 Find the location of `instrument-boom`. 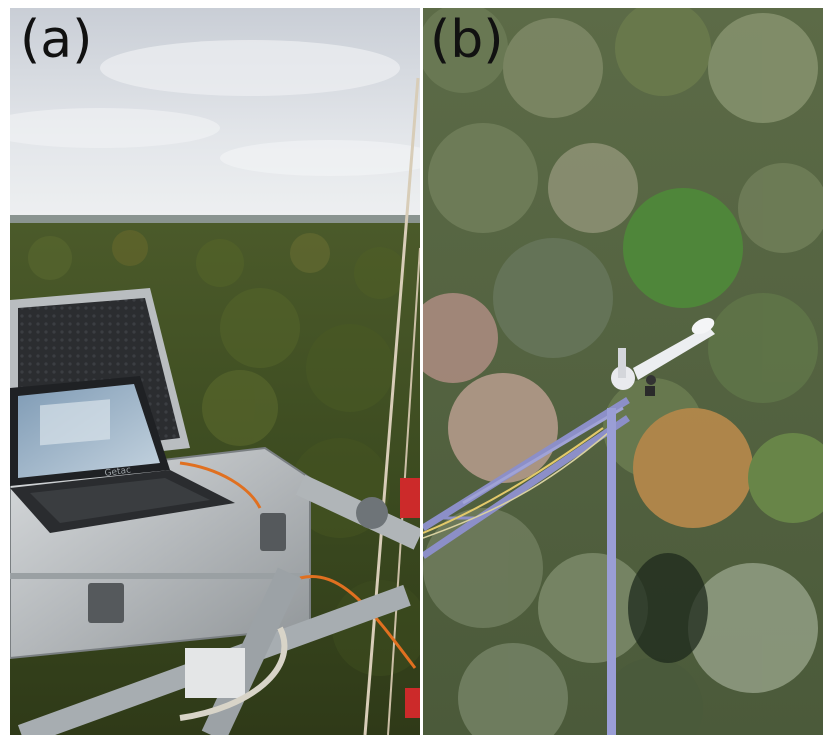

instrument-boom is located at coordinates (526, 478).